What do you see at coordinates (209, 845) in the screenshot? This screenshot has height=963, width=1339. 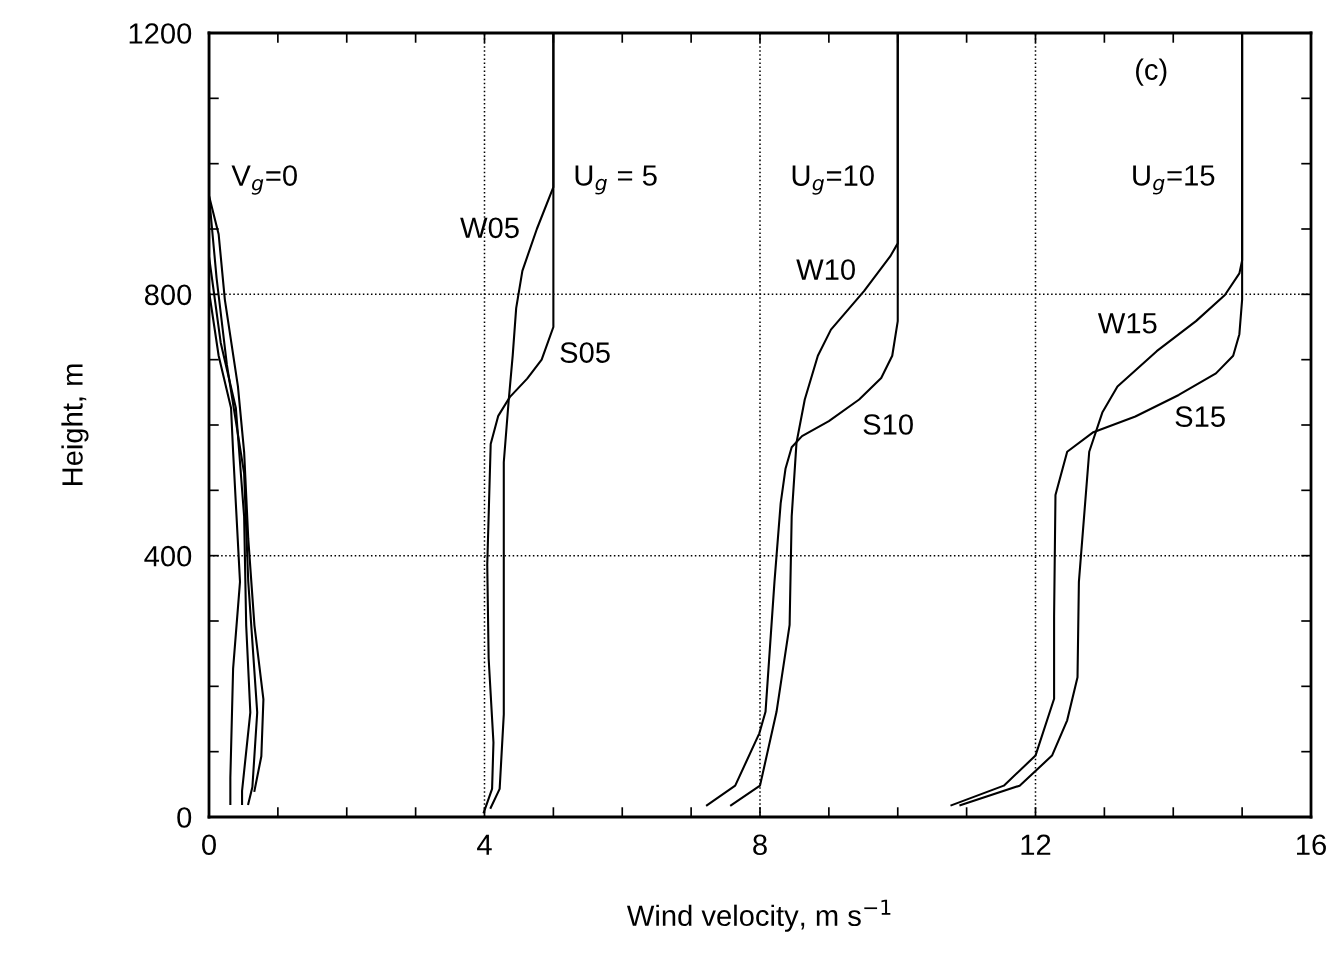 I see `x-tick-label: 0` at bounding box center [209, 845].